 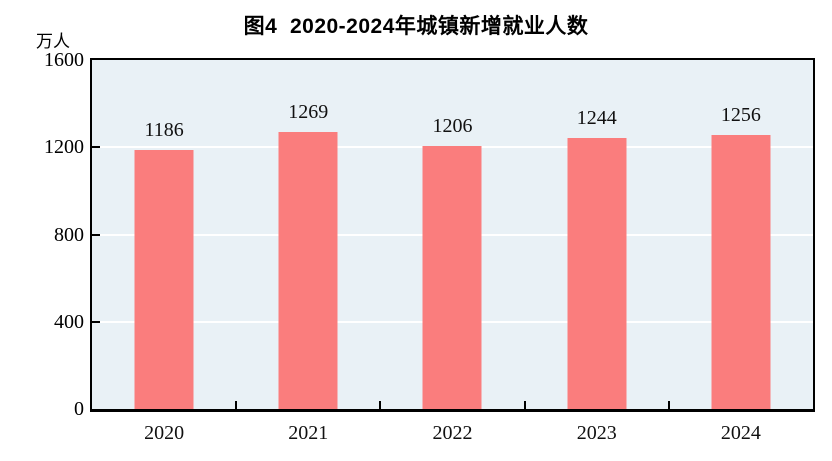 I want to click on bar-2021, so click(x=308, y=270).